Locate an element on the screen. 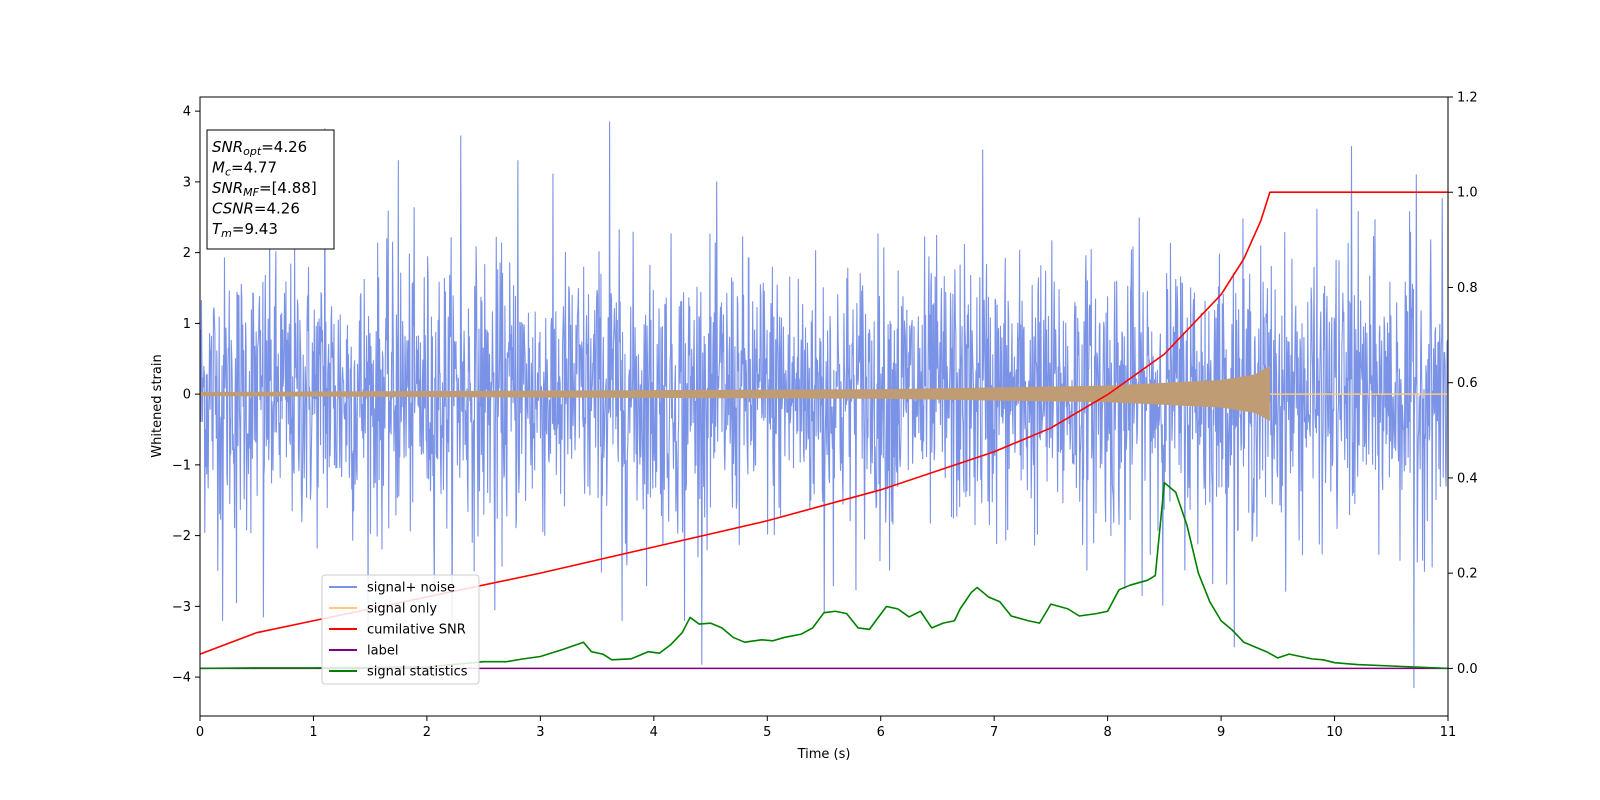 The height and width of the screenshot is (800, 1600). y-tick-label: 4 is located at coordinates (187, 112).